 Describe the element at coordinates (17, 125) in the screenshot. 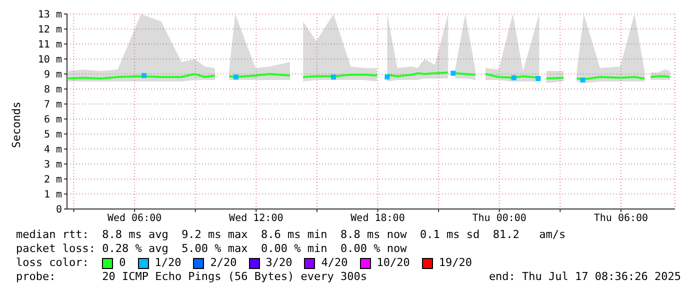

I see `y-axis-title: Seconds` at that location.